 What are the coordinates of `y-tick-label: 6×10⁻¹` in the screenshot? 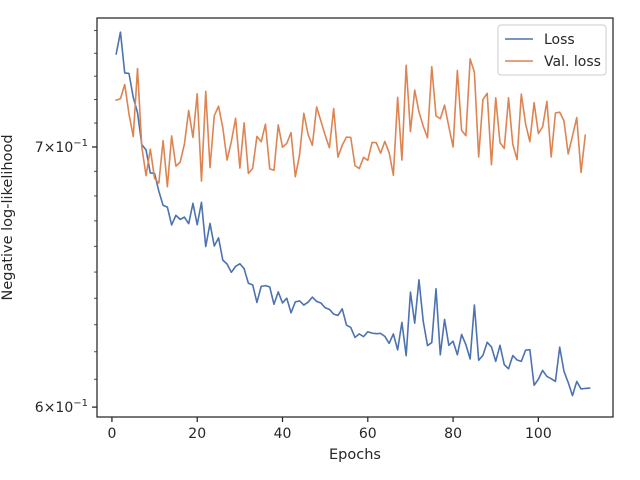 It's located at (61, 407).